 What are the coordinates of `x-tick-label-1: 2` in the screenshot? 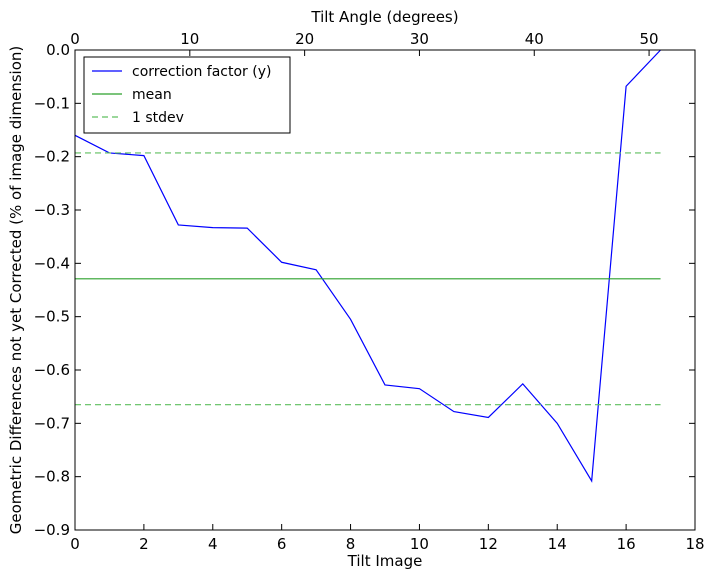 It's located at (144, 544).